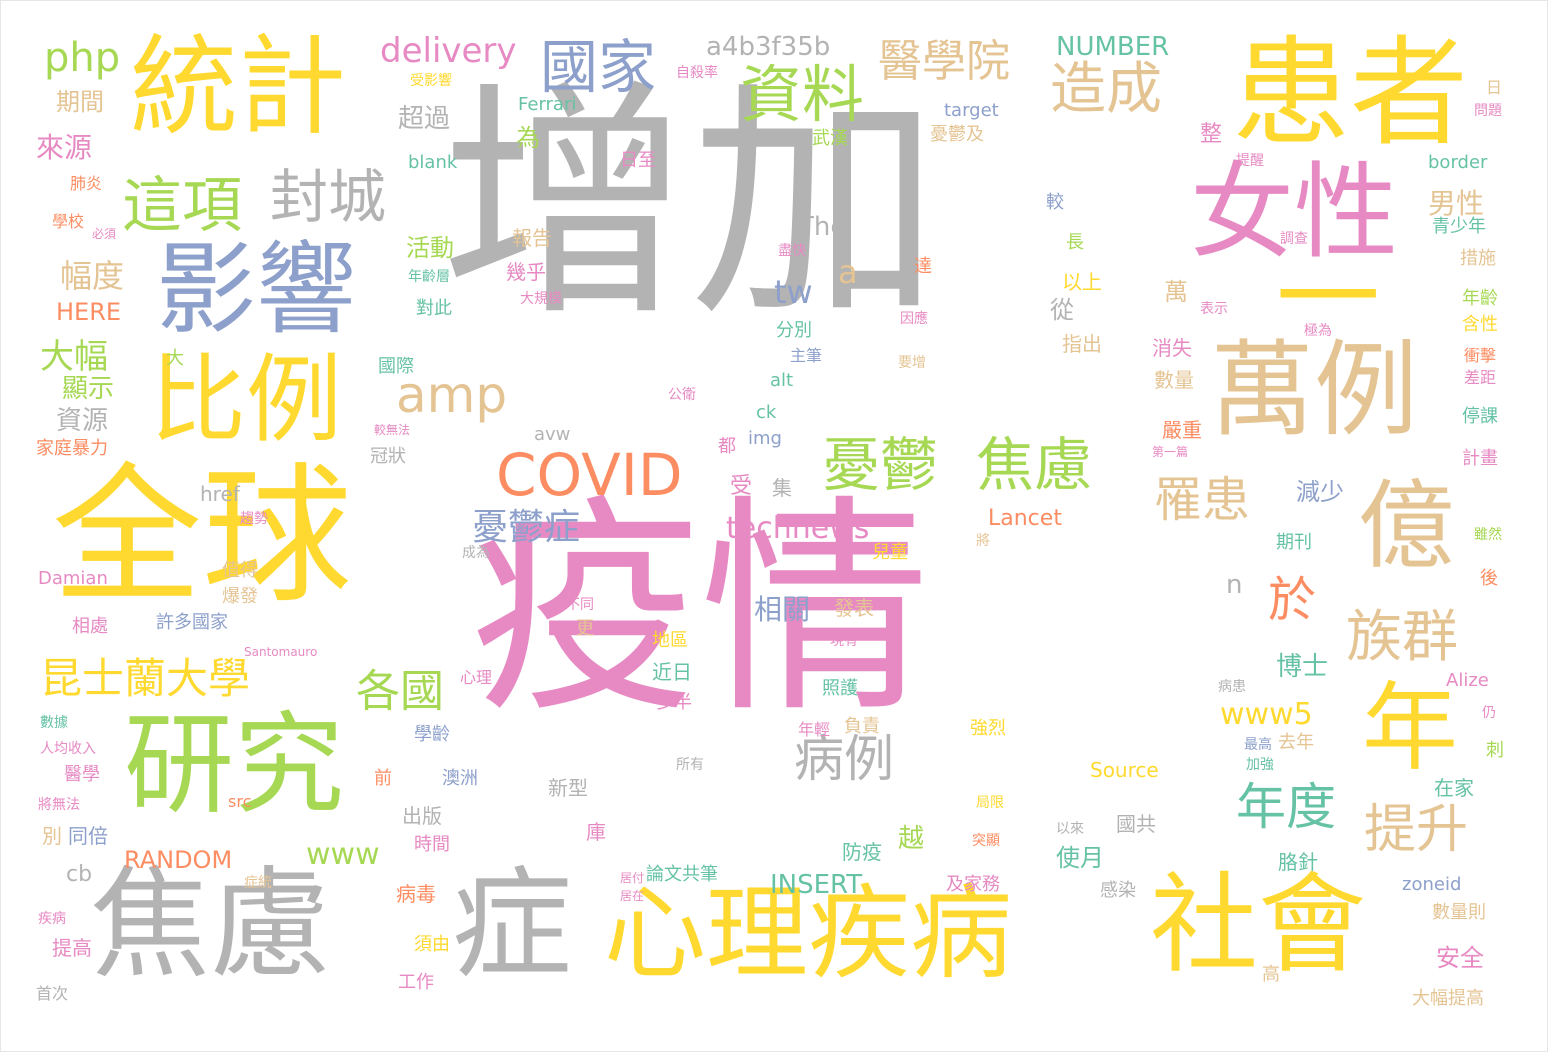 The width and height of the screenshot is (1548, 1052). Describe the element at coordinates (912, 363) in the screenshot. I see `word-cloud-word: 要增` at that location.